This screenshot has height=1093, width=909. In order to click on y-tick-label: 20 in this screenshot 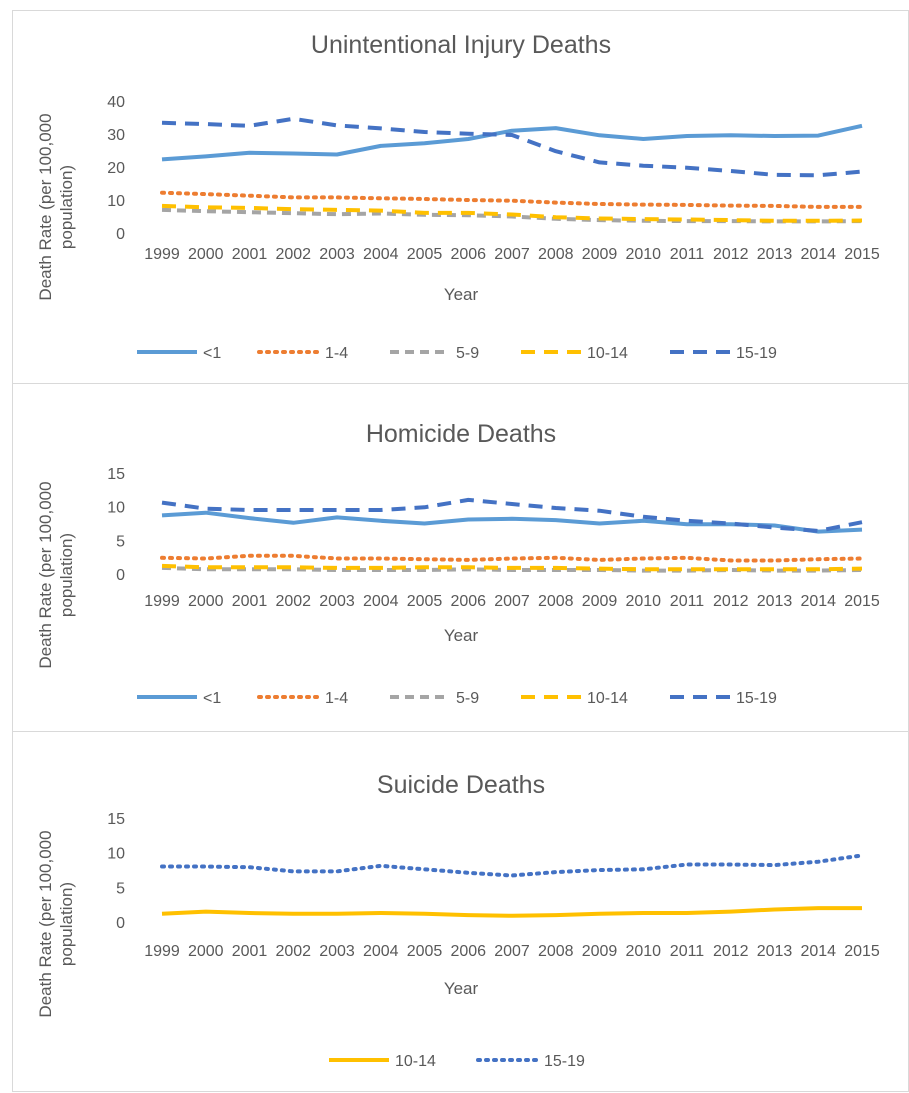, I will do `click(116, 168)`.